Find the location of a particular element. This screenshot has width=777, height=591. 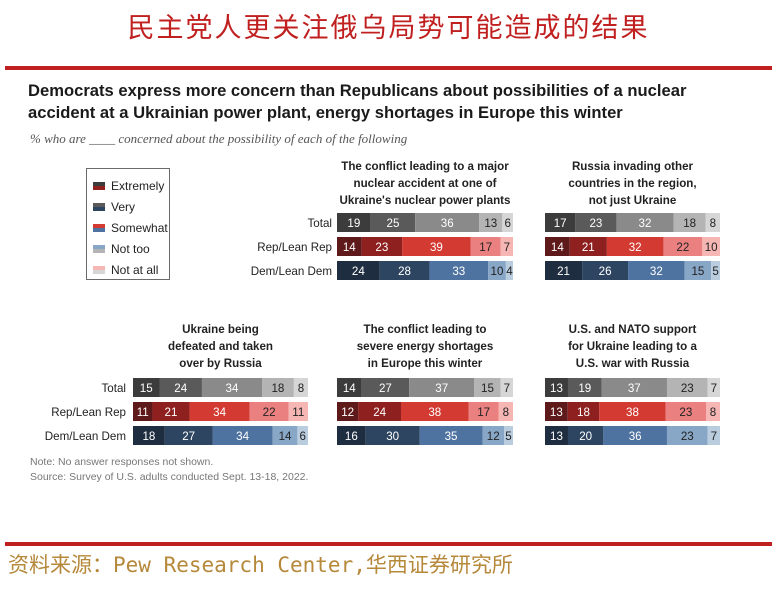

data-label-extremely-rep-lean-rep: 11 is located at coordinates (143, 412).